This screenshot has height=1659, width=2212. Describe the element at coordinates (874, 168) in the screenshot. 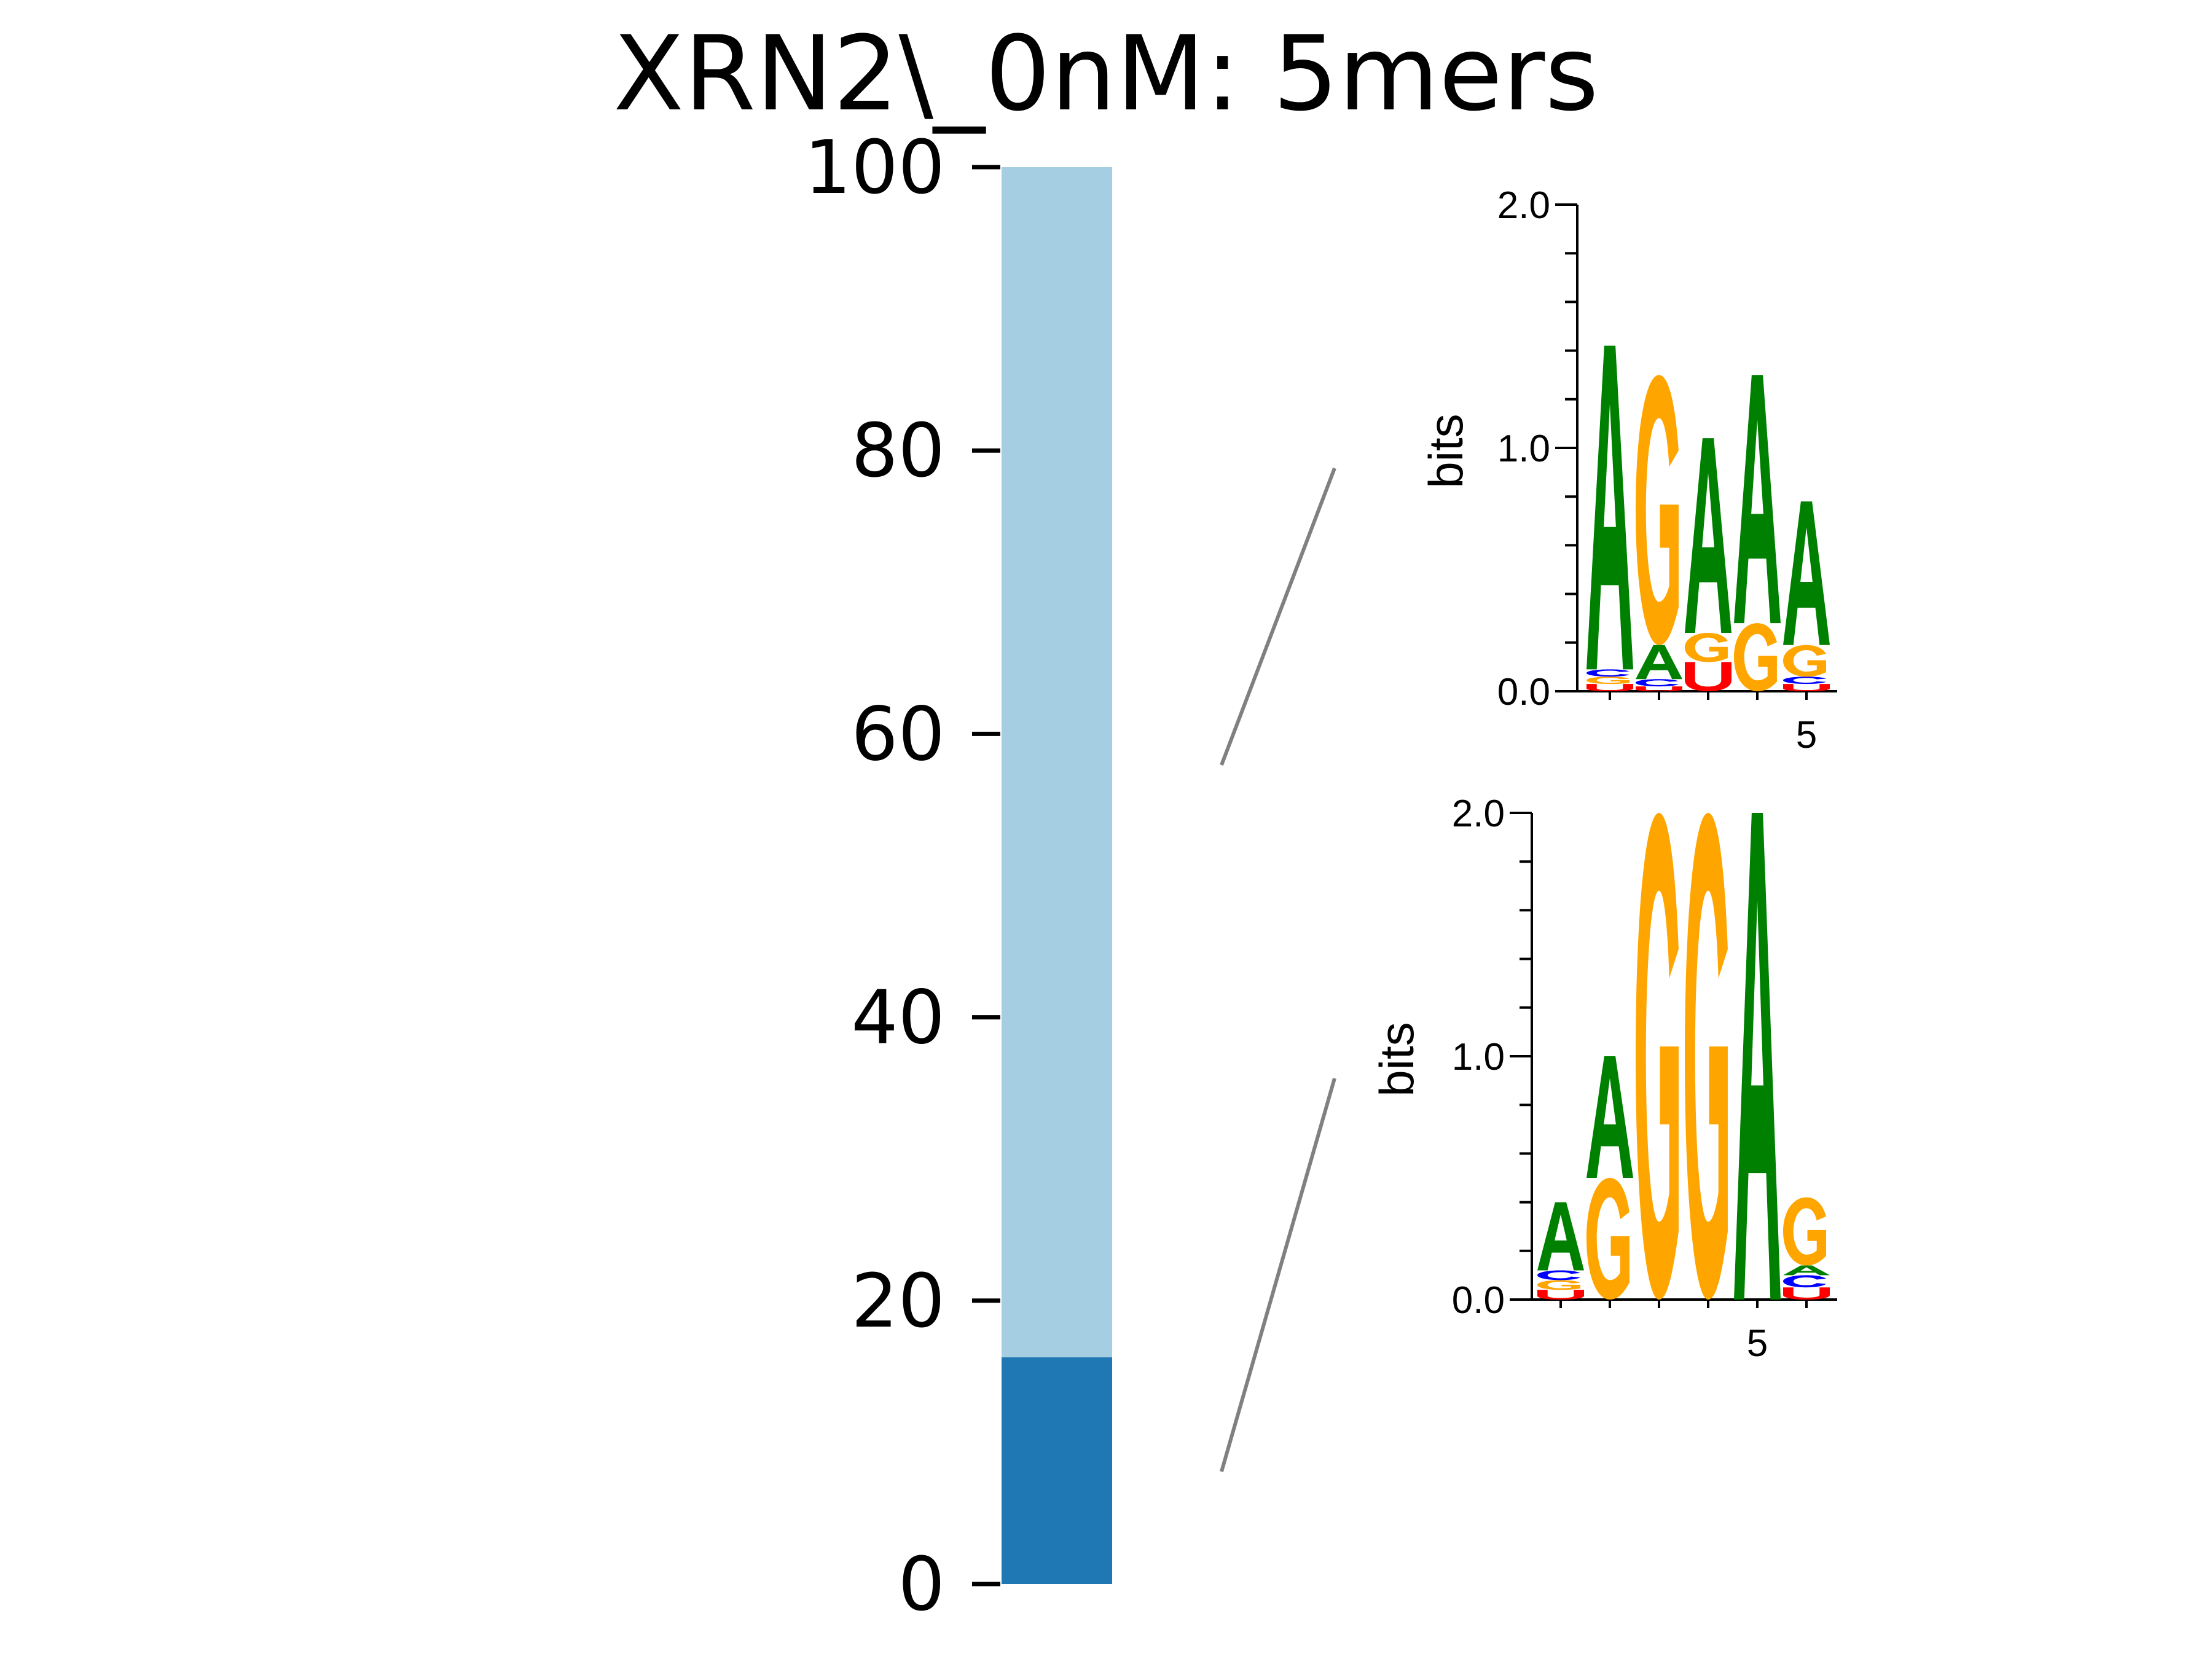

I see `bar-ytick-label-5: 100` at that location.